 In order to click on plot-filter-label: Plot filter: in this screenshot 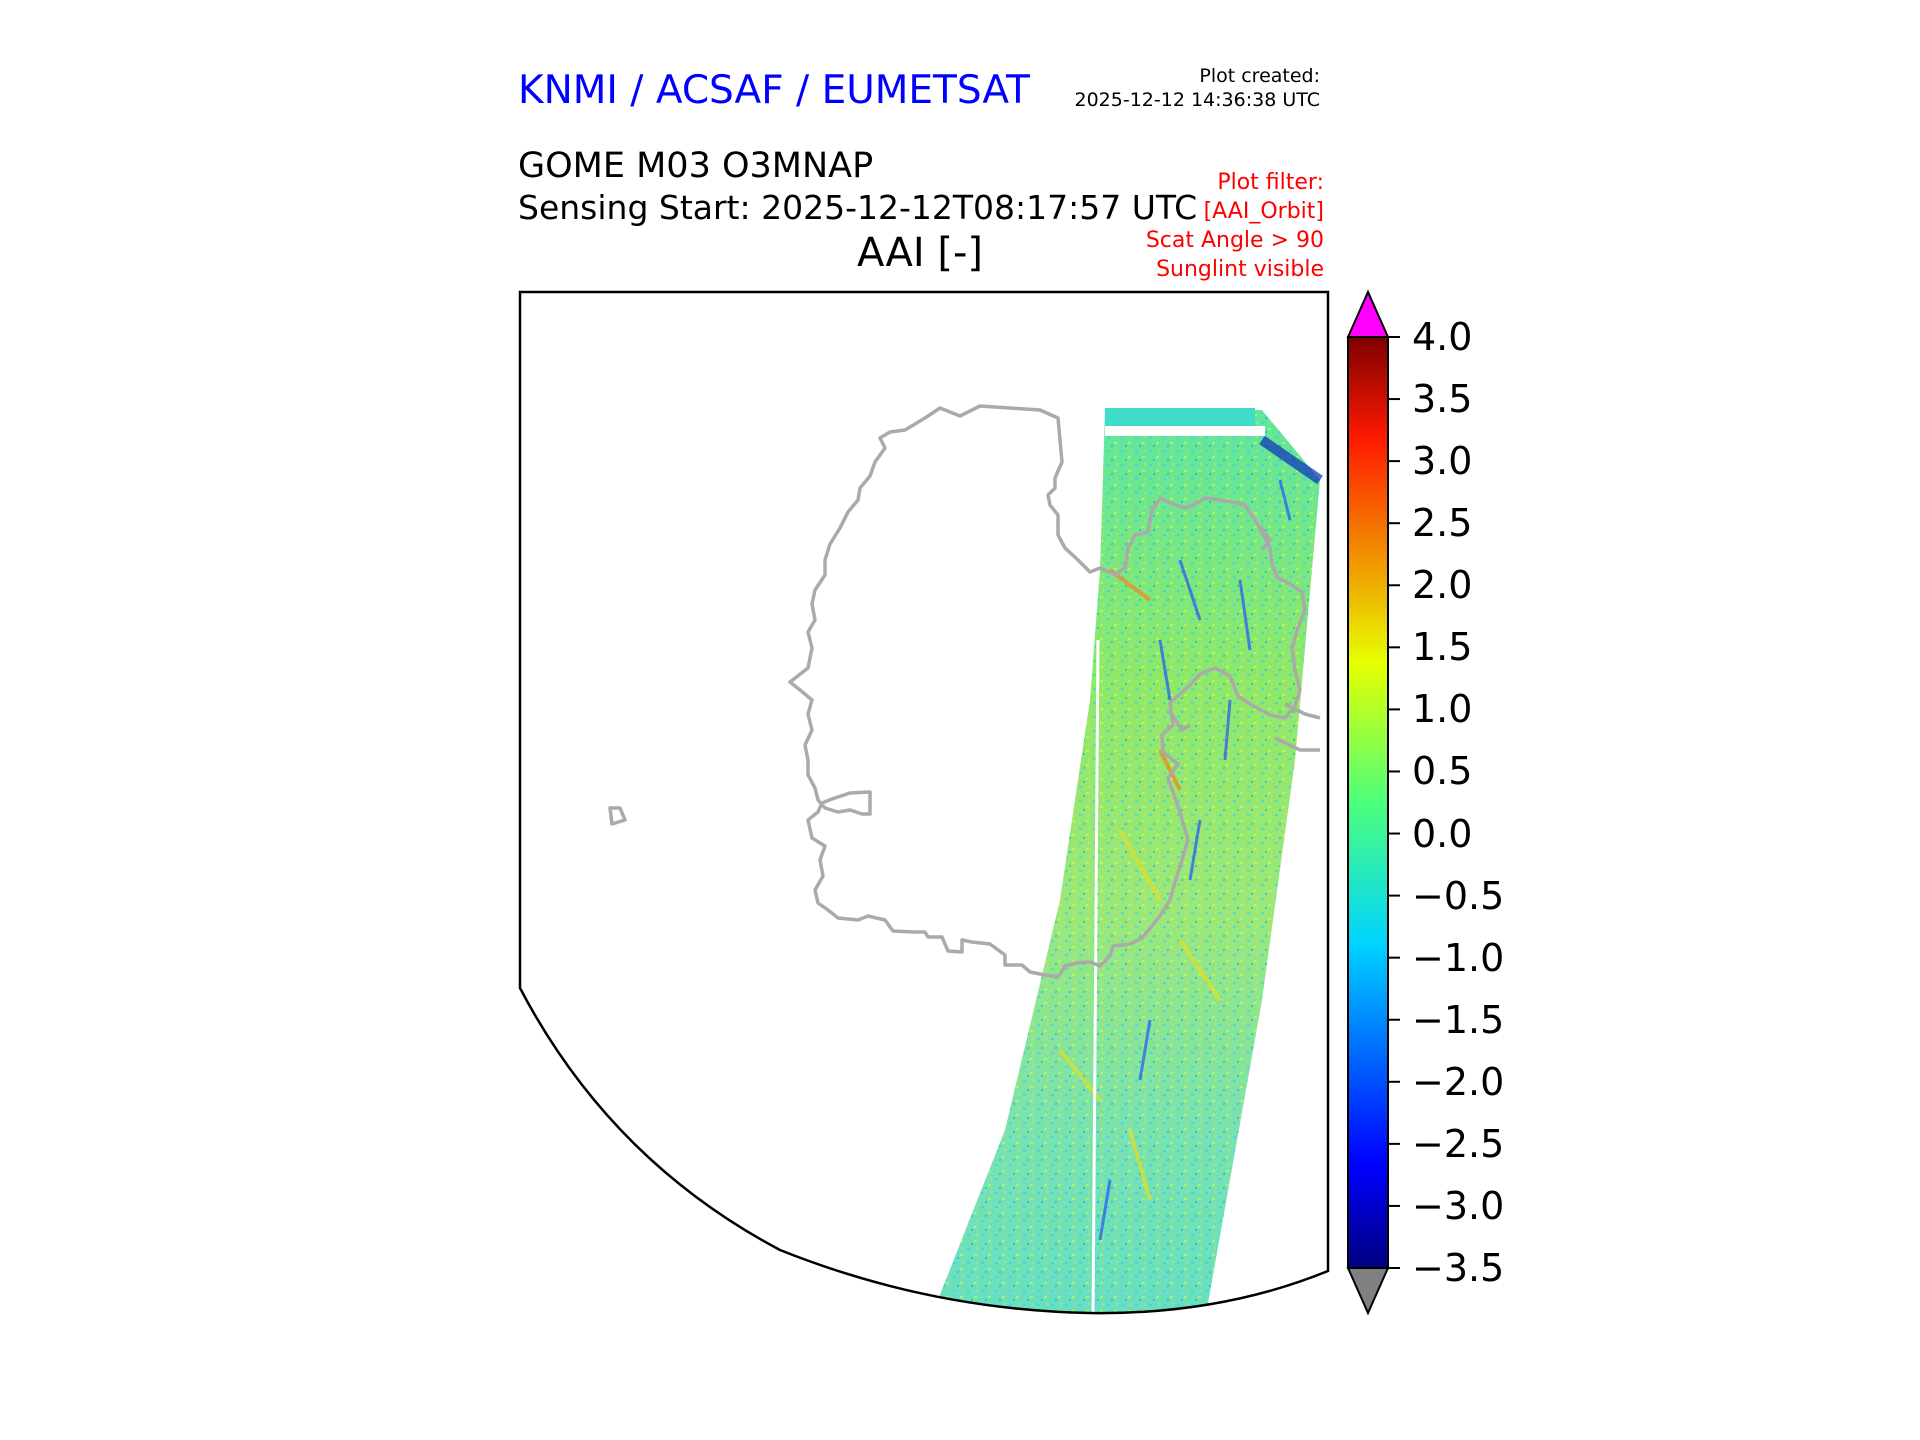, I will do `click(1270, 182)`.